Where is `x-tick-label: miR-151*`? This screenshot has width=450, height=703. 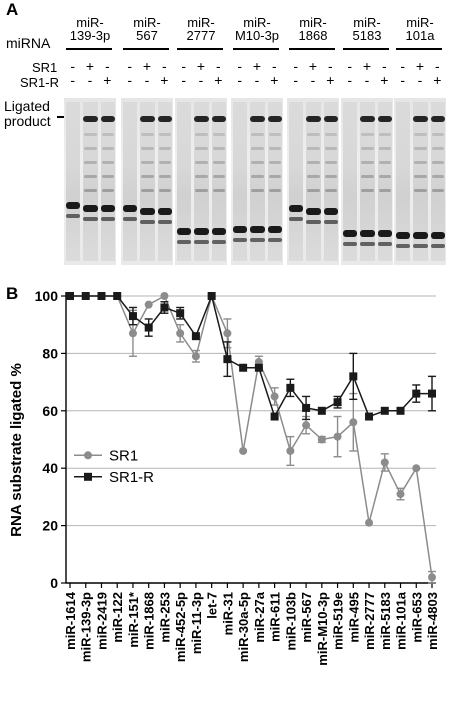
x-tick-label: miR-151* is located at coordinates (133, 619).